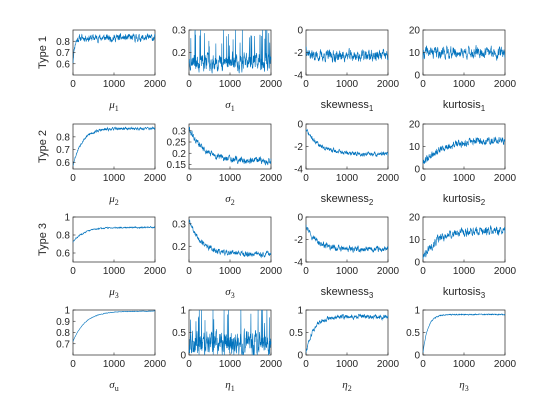 The height and width of the screenshot is (420, 560). What do you see at coordinates (347, 293) in the screenshot?
I see `x-axis-label: skewness3` at bounding box center [347, 293].